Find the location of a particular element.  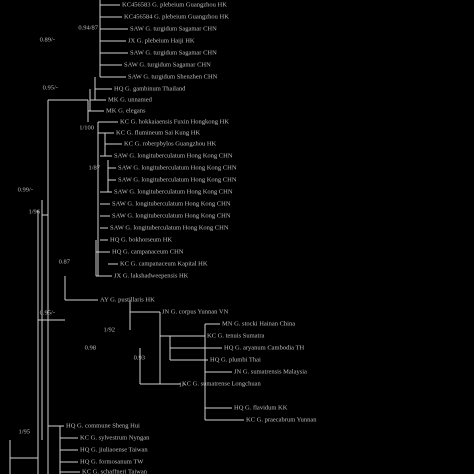

taxon-label: HQ G. plumbi Thai is located at coordinates (235, 359).